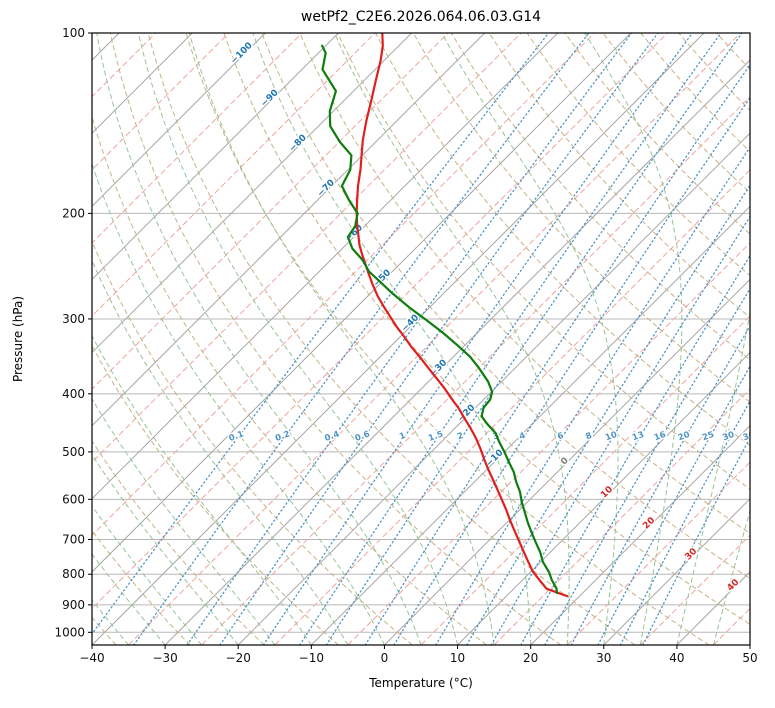 Image resolution: width=775 pixels, height=708 pixels. I want to click on isotherm-label-cold: −100, so click(242, 54).